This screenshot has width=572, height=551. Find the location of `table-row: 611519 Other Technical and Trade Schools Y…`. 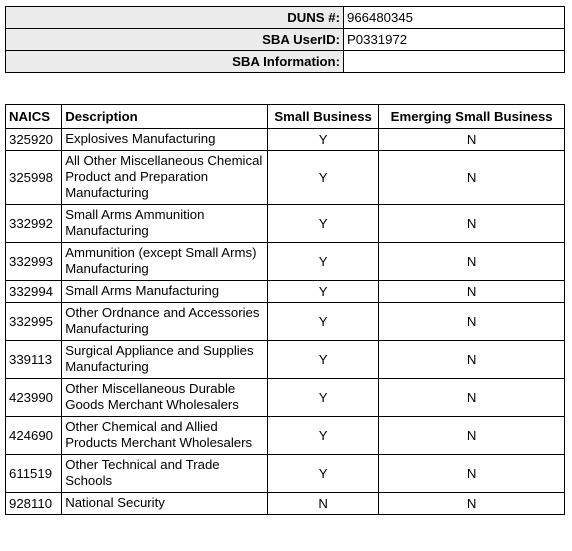

table-row: 611519 Other Technical and Trade Schools Y… is located at coordinates (284, 473).